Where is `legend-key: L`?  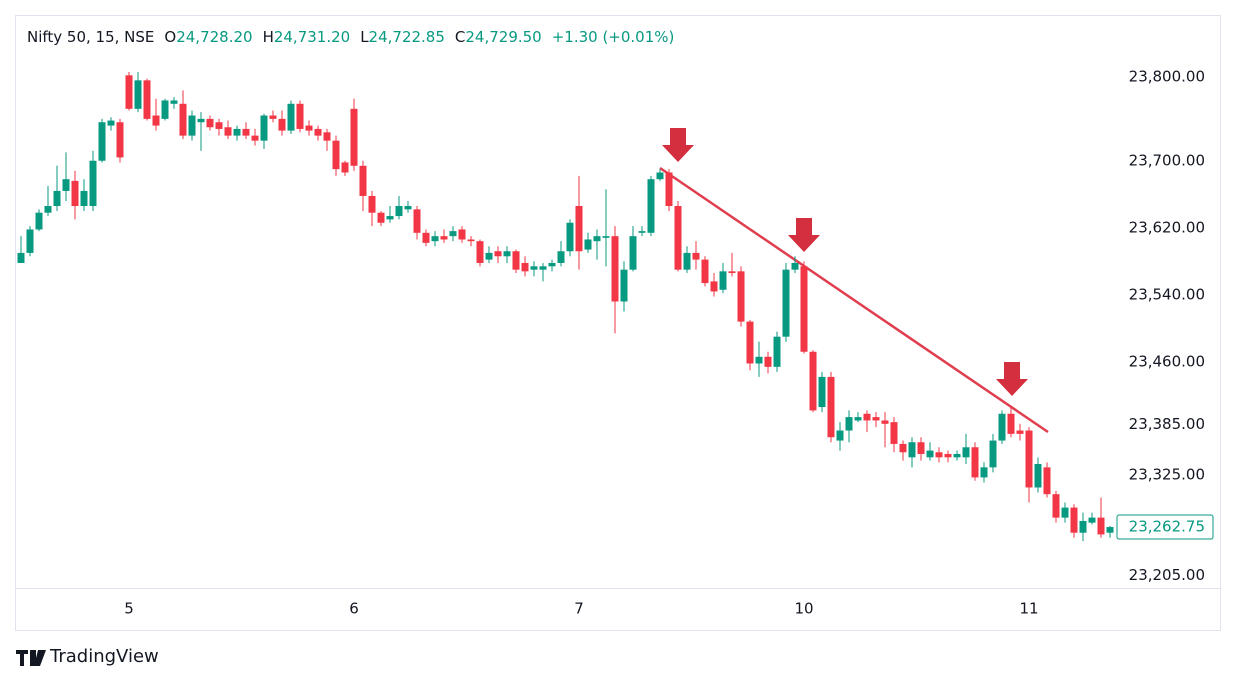 legend-key: L is located at coordinates (364, 37).